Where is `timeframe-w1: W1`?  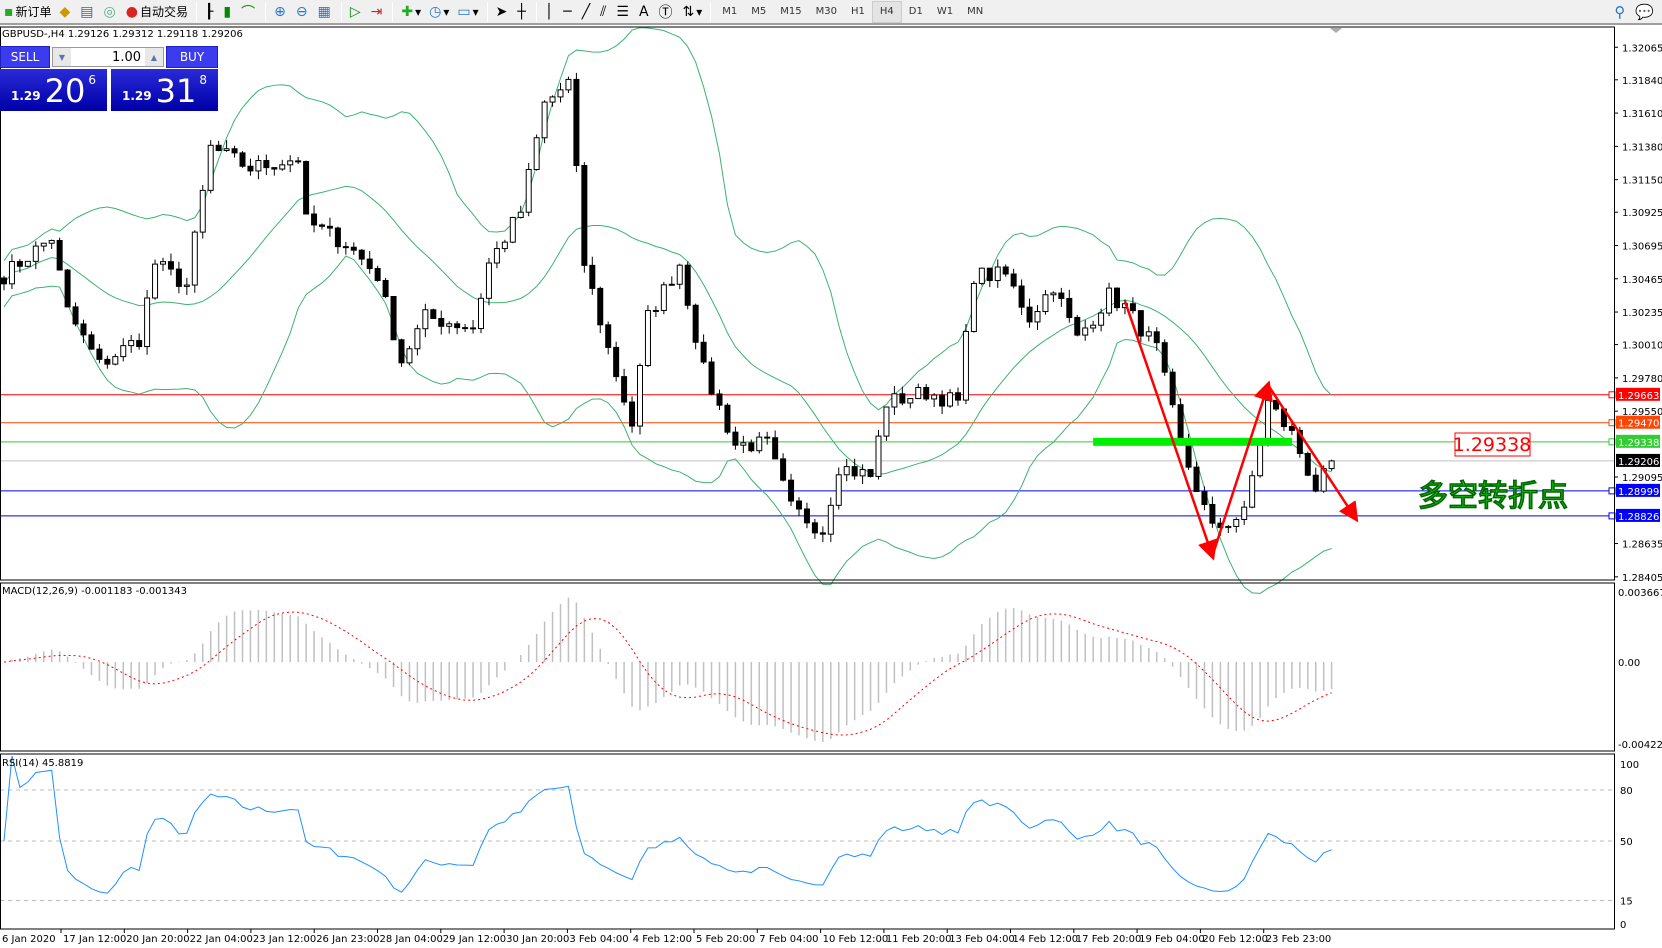
timeframe-w1: W1 is located at coordinates (945, 11).